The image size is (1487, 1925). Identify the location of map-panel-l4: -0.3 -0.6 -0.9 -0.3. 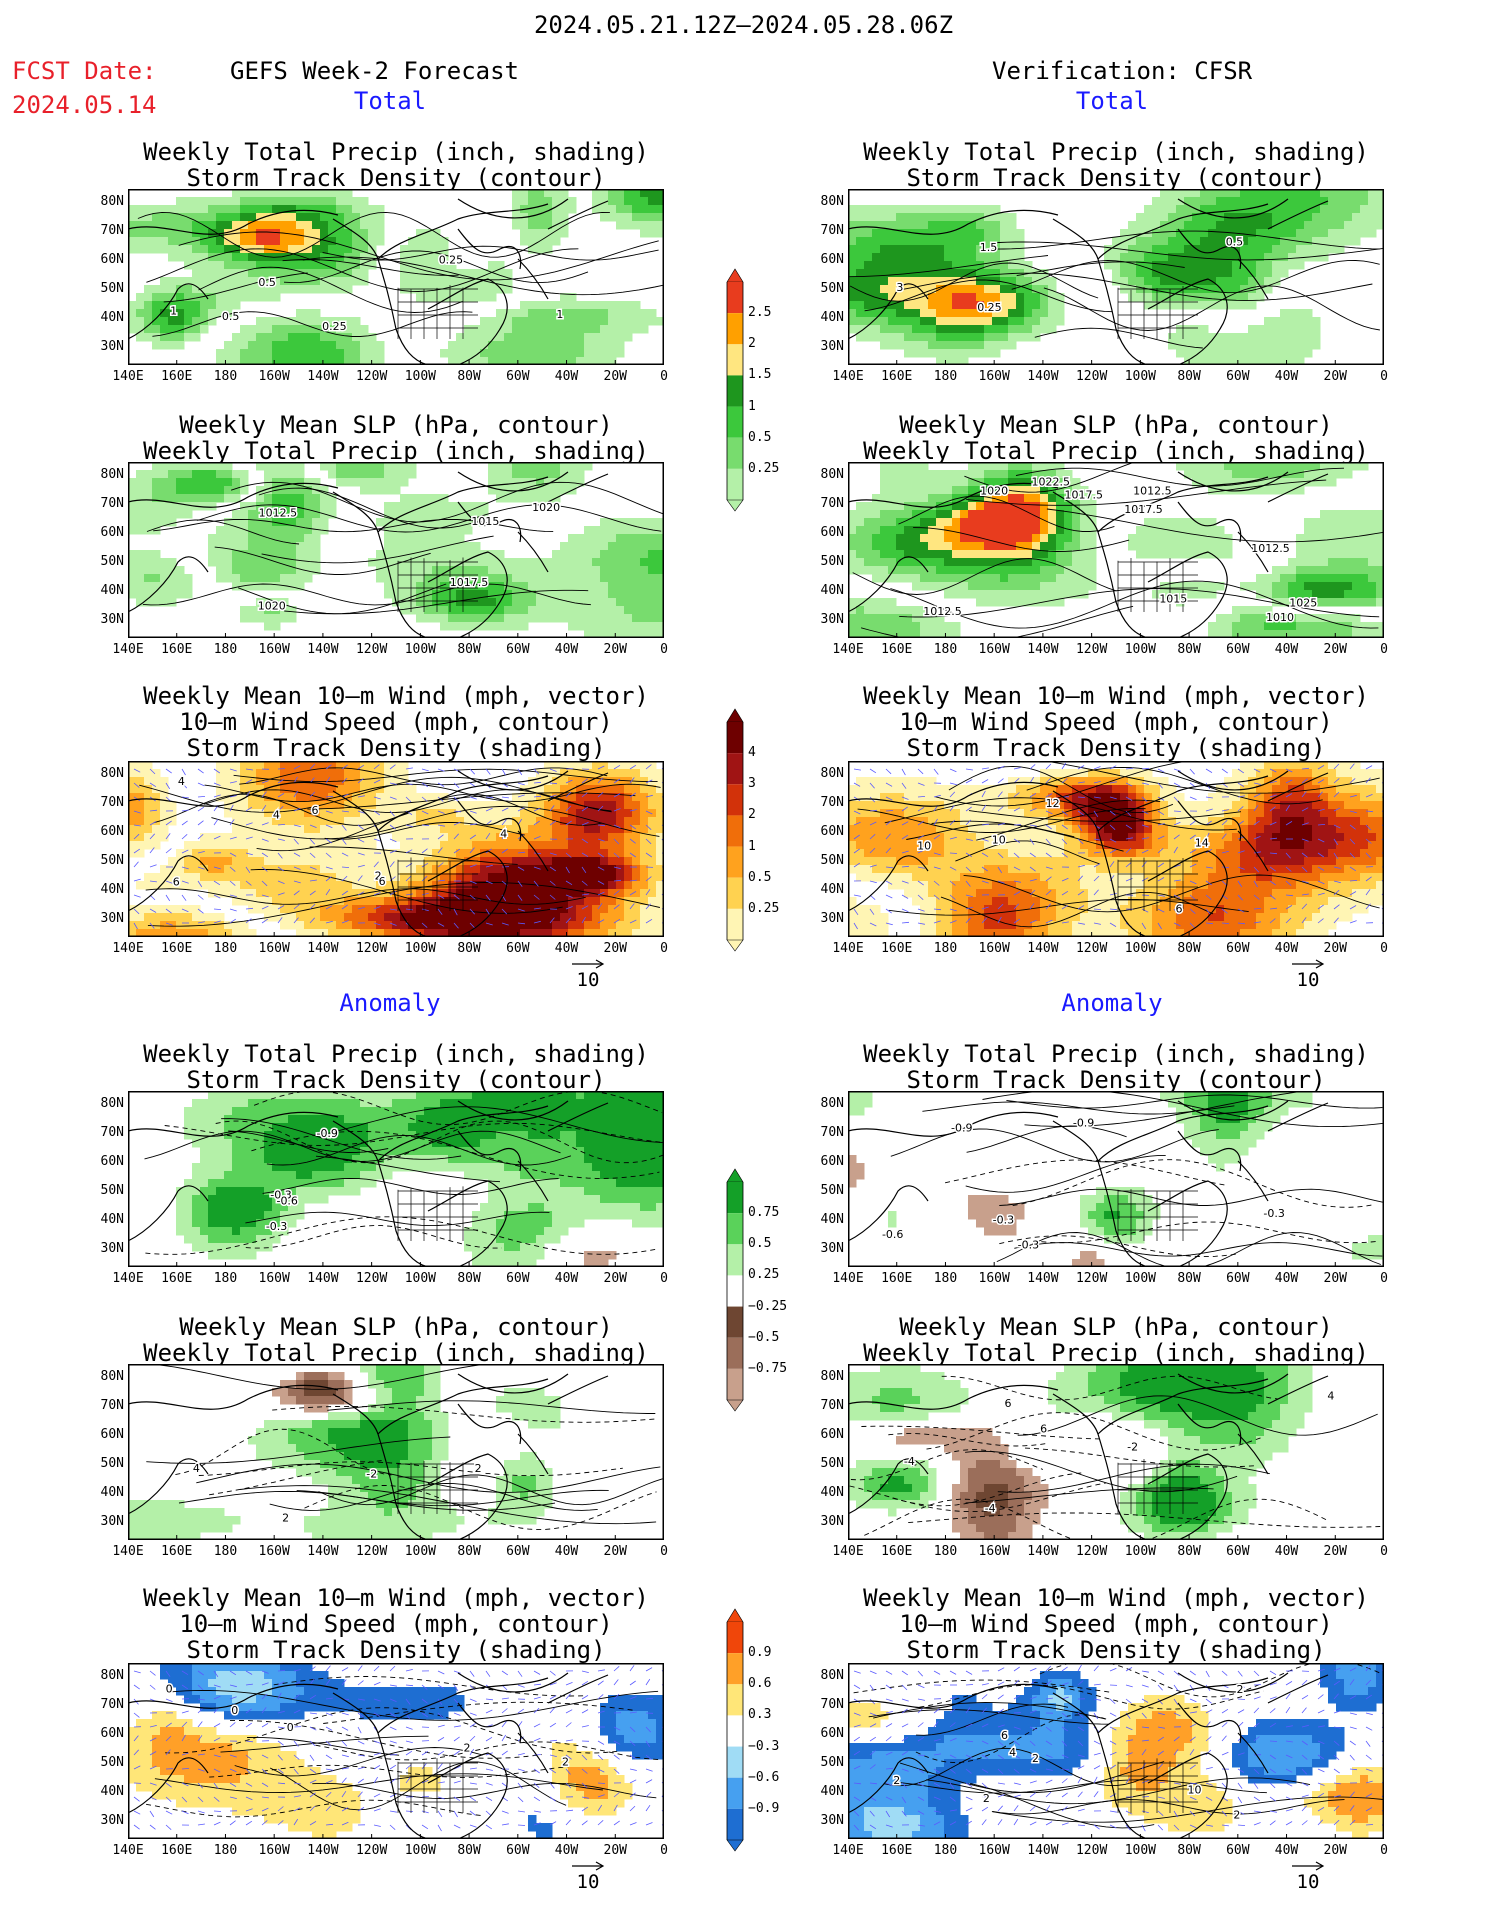
(396, 1179).